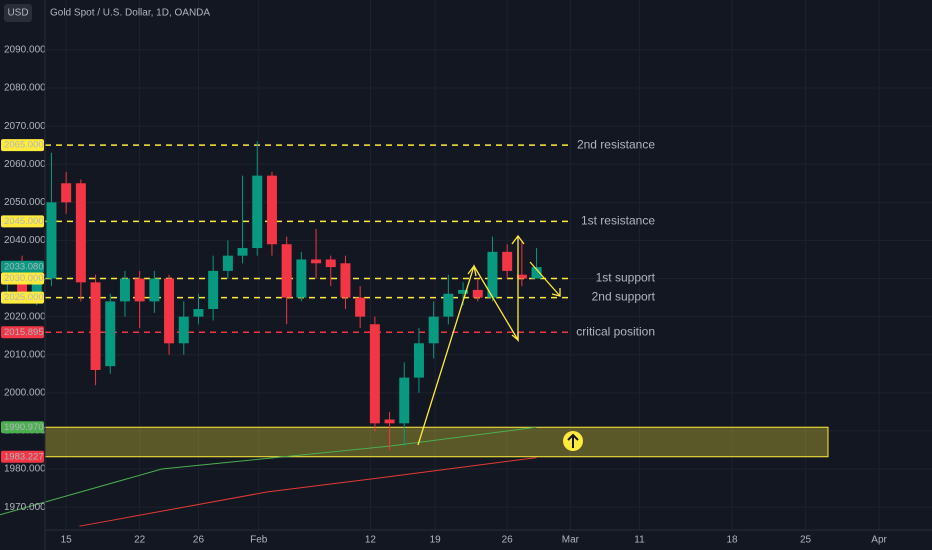 This screenshot has width=932, height=550. What do you see at coordinates (140, 540) in the screenshot?
I see `x-tick-label: 22` at bounding box center [140, 540].